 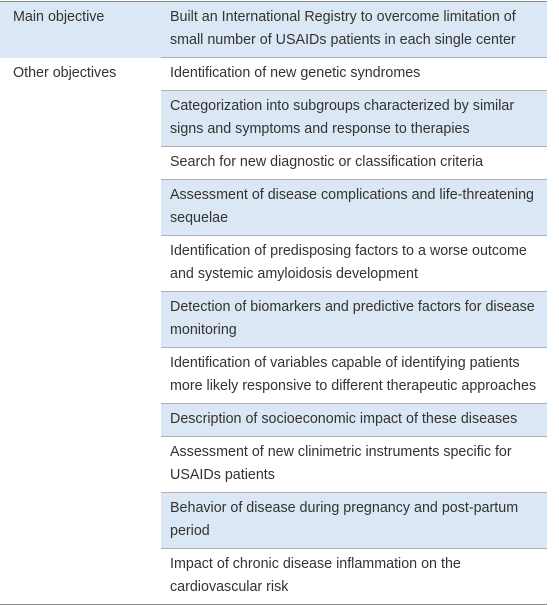 I want to click on objective-item: Identification of new genetic syndromes, so click(x=354, y=74).